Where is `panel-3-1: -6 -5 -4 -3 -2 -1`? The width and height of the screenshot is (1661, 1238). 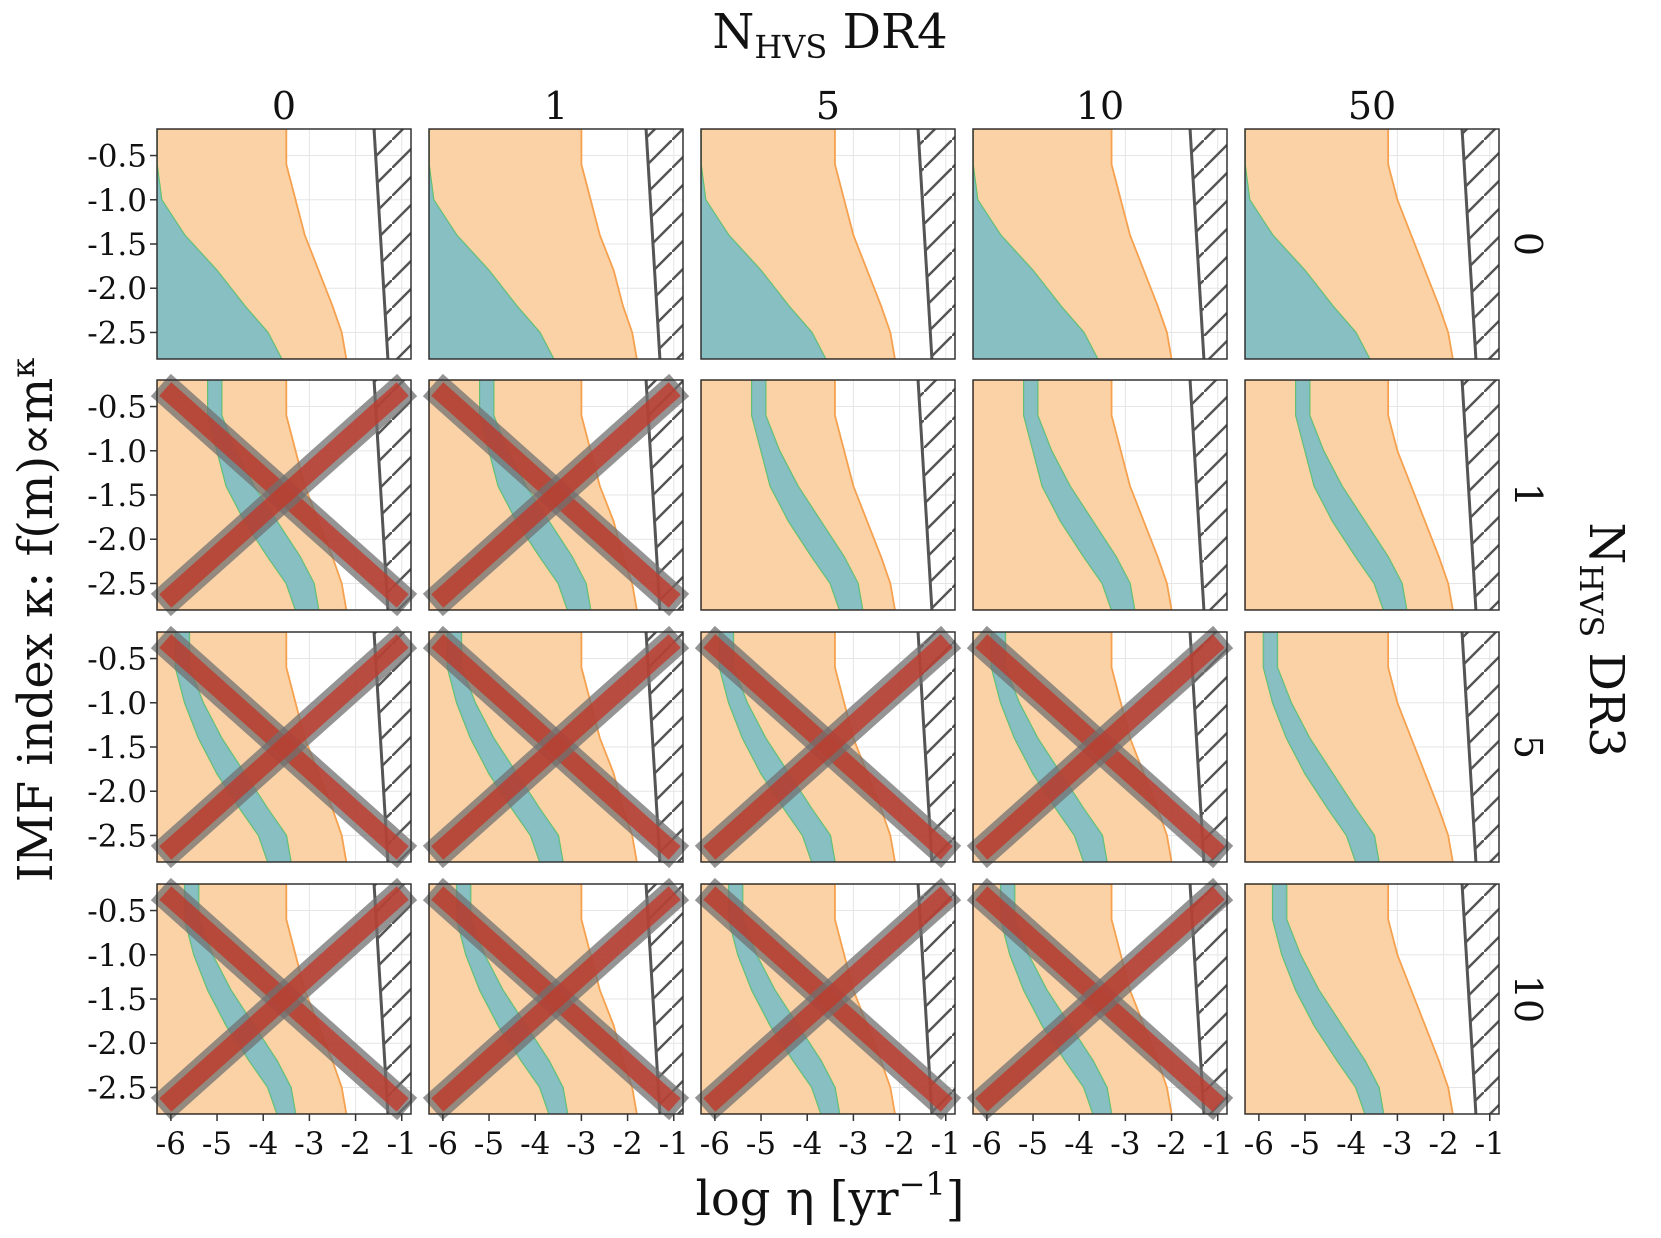
panel-3-1: -6 -5 -4 -3 -2 -1 is located at coordinates (556, 1019).